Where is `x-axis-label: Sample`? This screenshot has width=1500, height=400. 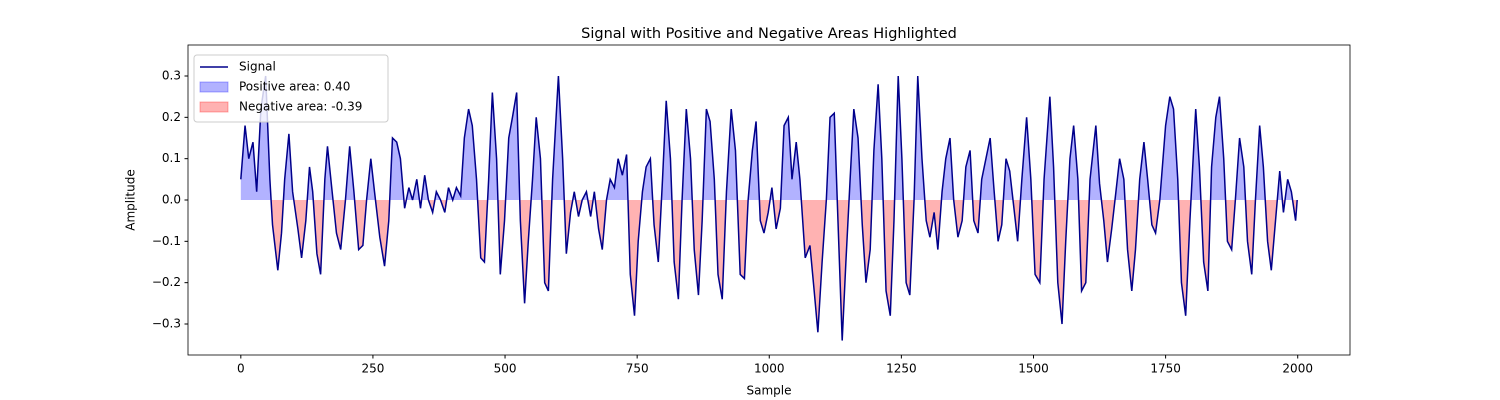 x-axis-label: Sample is located at coordinates (769, 391).